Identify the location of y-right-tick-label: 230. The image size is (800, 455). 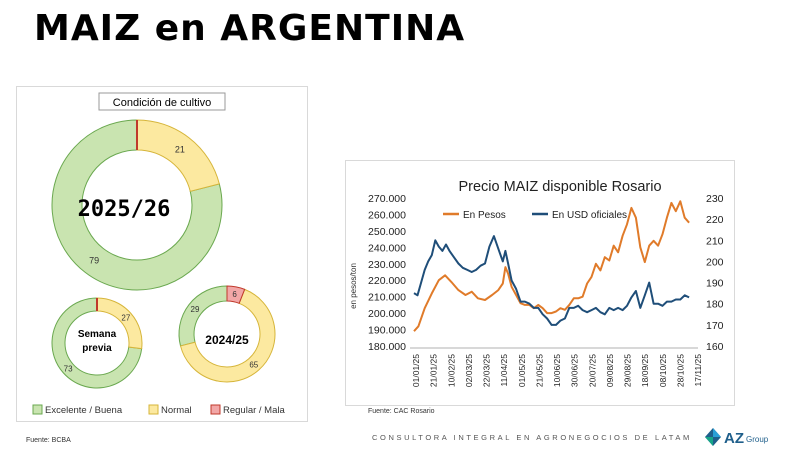
(715, 199).